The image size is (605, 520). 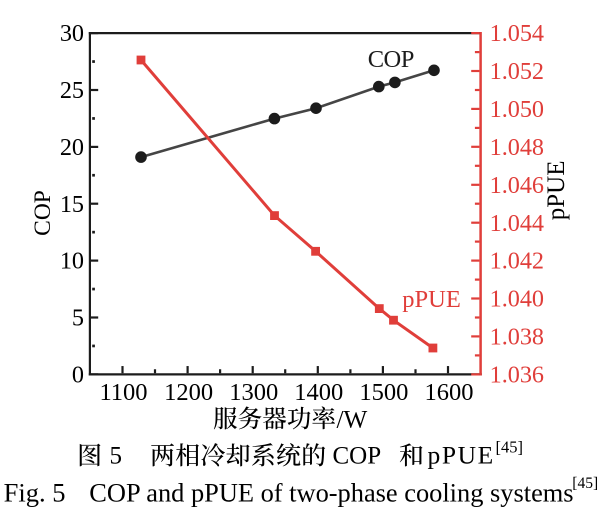 What do you see at coordinates (517, 147) in the screenshot?
I see `svg-text: 1.048` at bounding box center [517, 147].